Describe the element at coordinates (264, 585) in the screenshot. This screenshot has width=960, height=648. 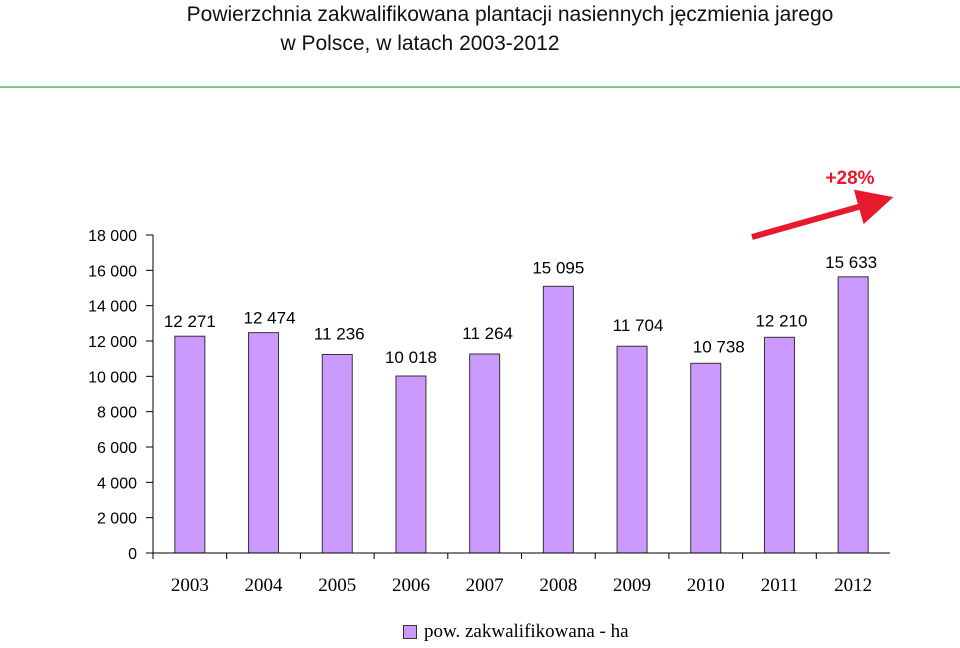
I see `x-tick-label: 2004` at that location.